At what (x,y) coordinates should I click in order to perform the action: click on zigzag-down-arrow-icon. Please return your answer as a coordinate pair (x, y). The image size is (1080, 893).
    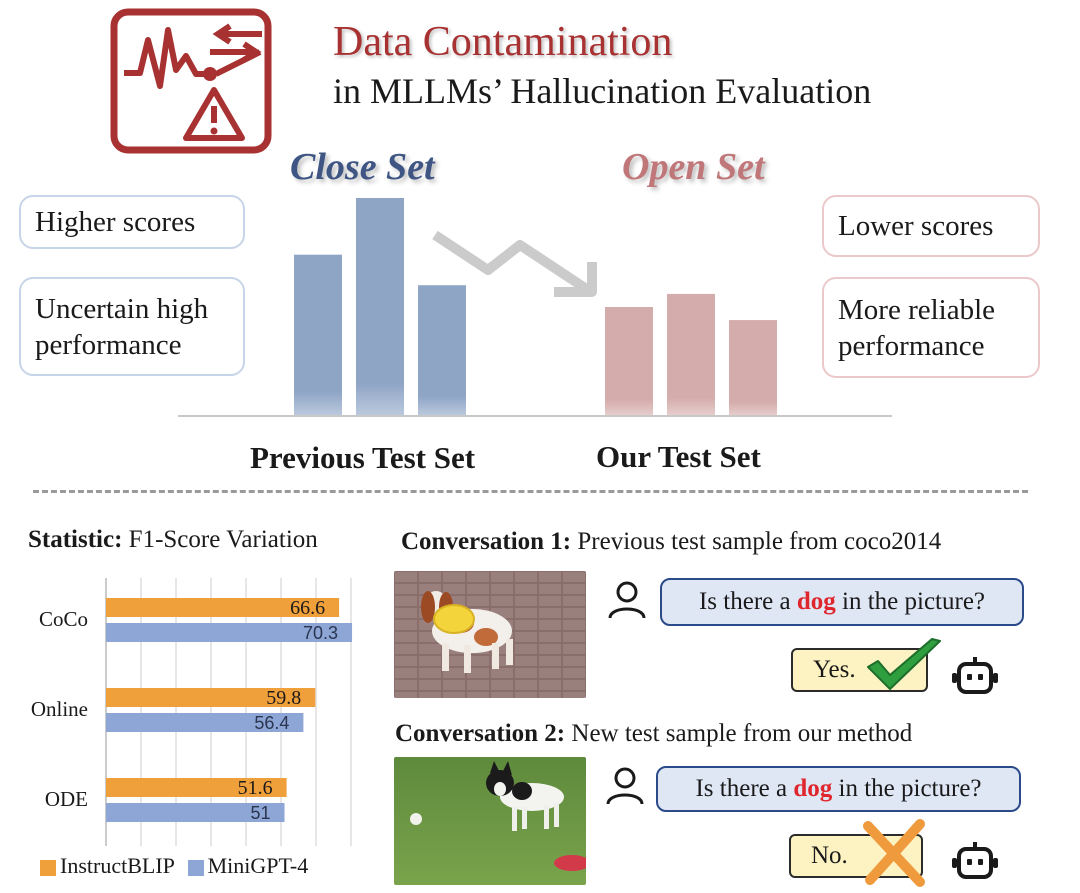
    Looking at the image, I should click on (514, 263).